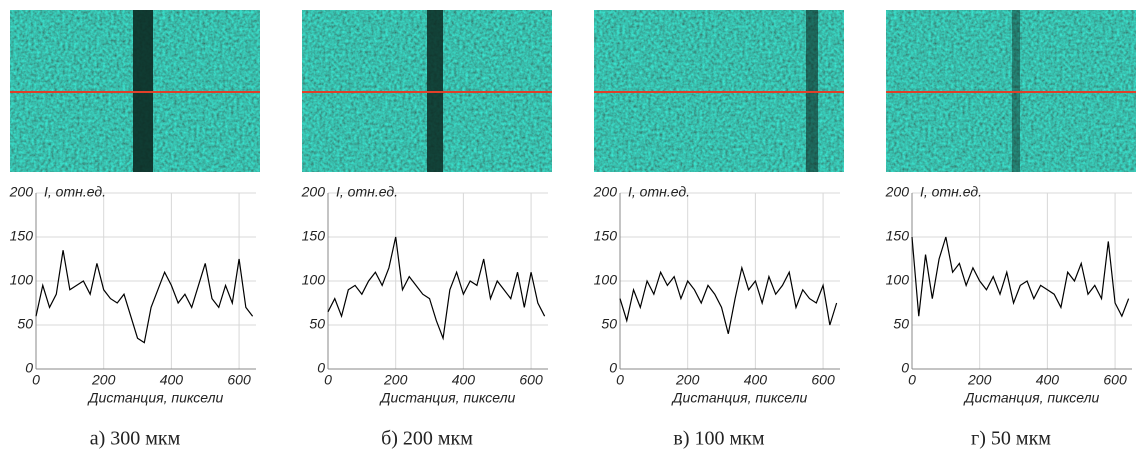 The image size is (1142, 459). I want to click on caption: б) 200 мкм, so click(427, 439).